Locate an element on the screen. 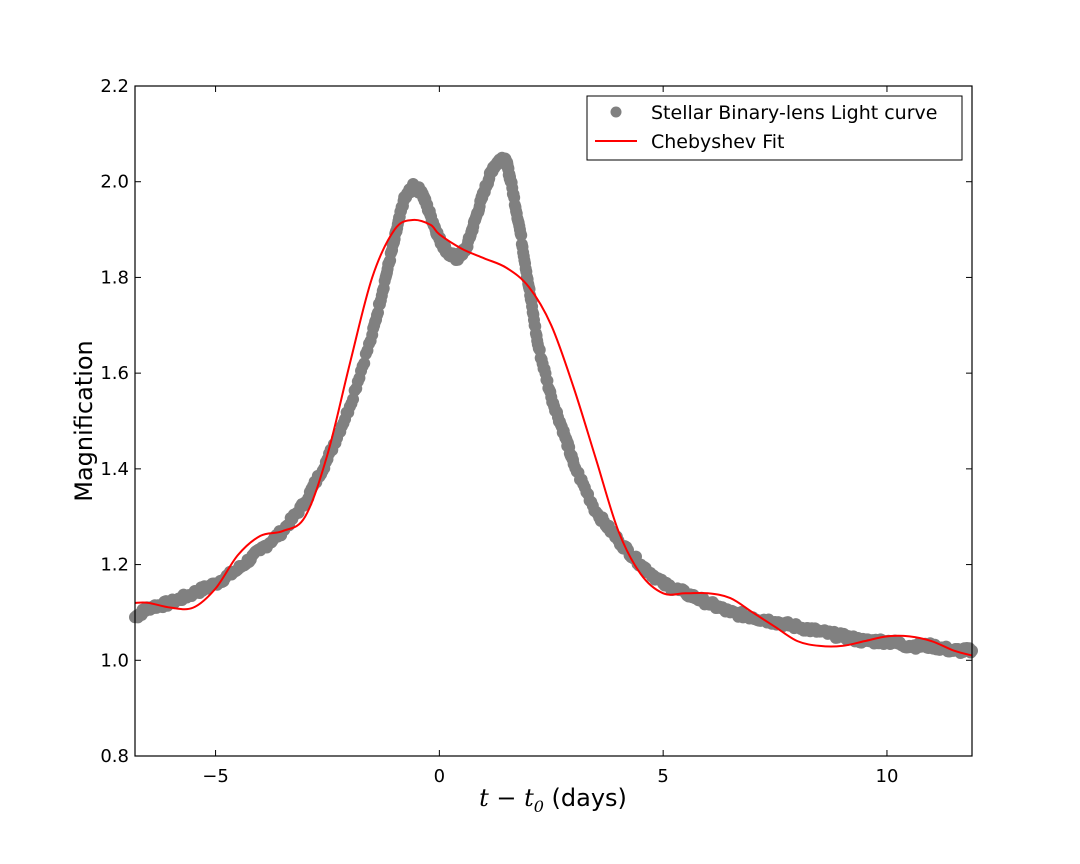 The image size is (1080, 864). x-tick-label: 5 is located at coordinates (662, 776).